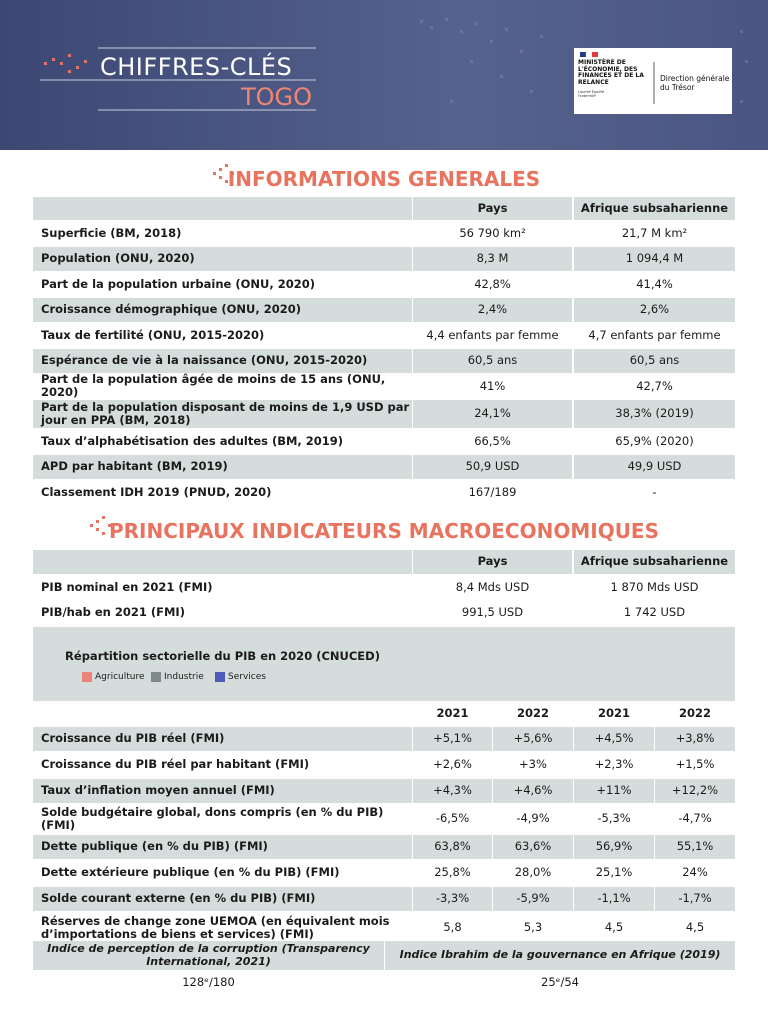 This screenshot has height=1024, width=768. Describe the element at coordinates (695, 83) in the screenshot. I see `directorate: Direction générale du Trésor` at that location.